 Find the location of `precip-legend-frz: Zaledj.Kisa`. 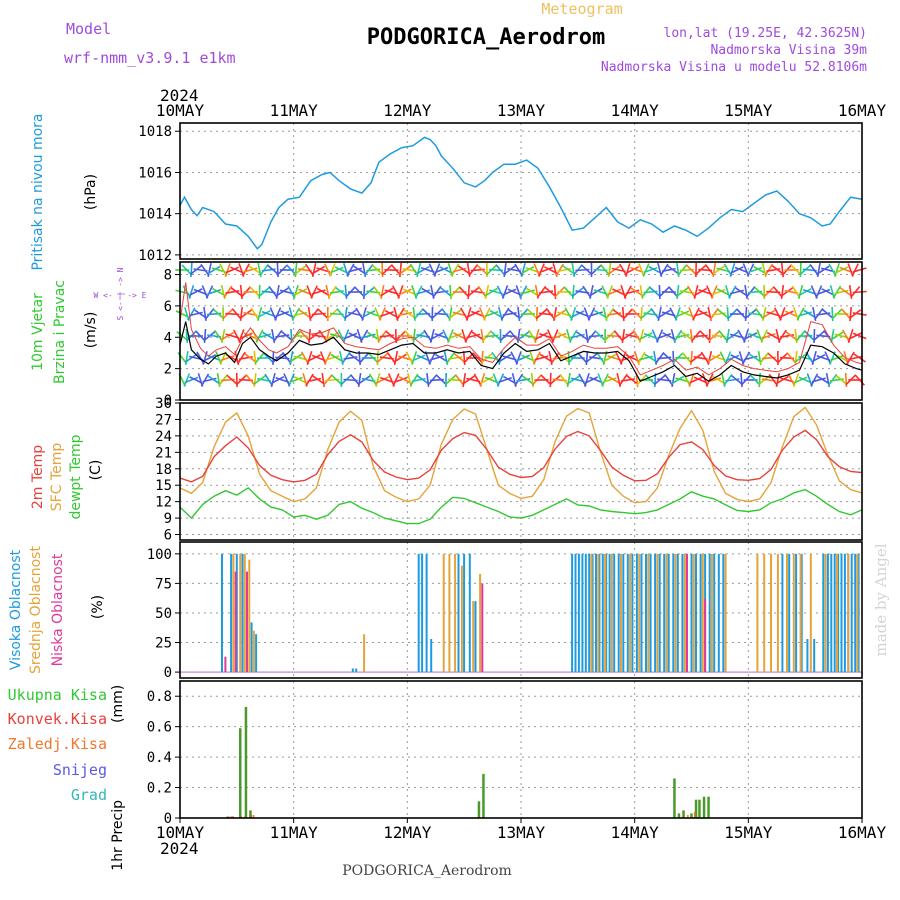

precip-legend-frz: Zaledj.Kisa is located at coordinates (57, 744).